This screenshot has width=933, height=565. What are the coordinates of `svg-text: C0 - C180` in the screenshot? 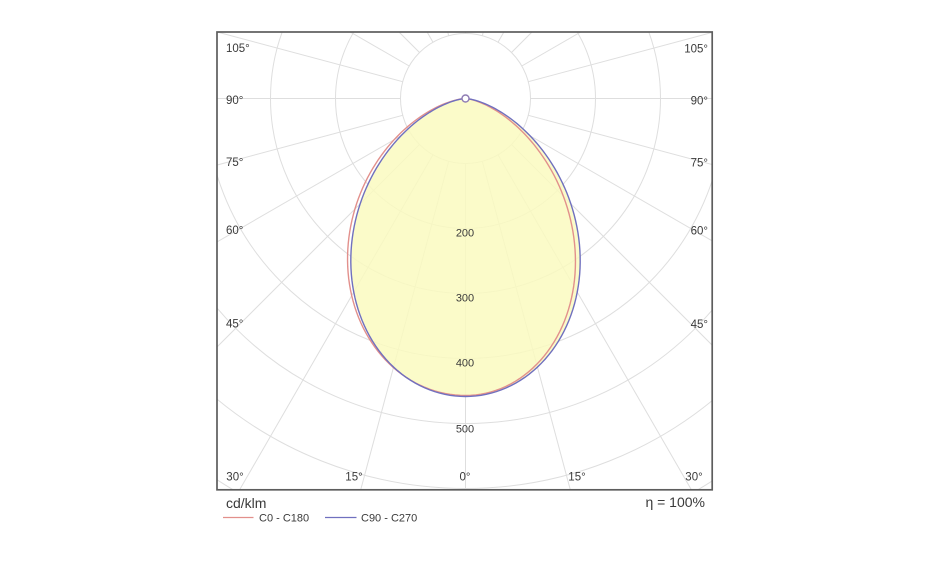 It's located at (284, 519).